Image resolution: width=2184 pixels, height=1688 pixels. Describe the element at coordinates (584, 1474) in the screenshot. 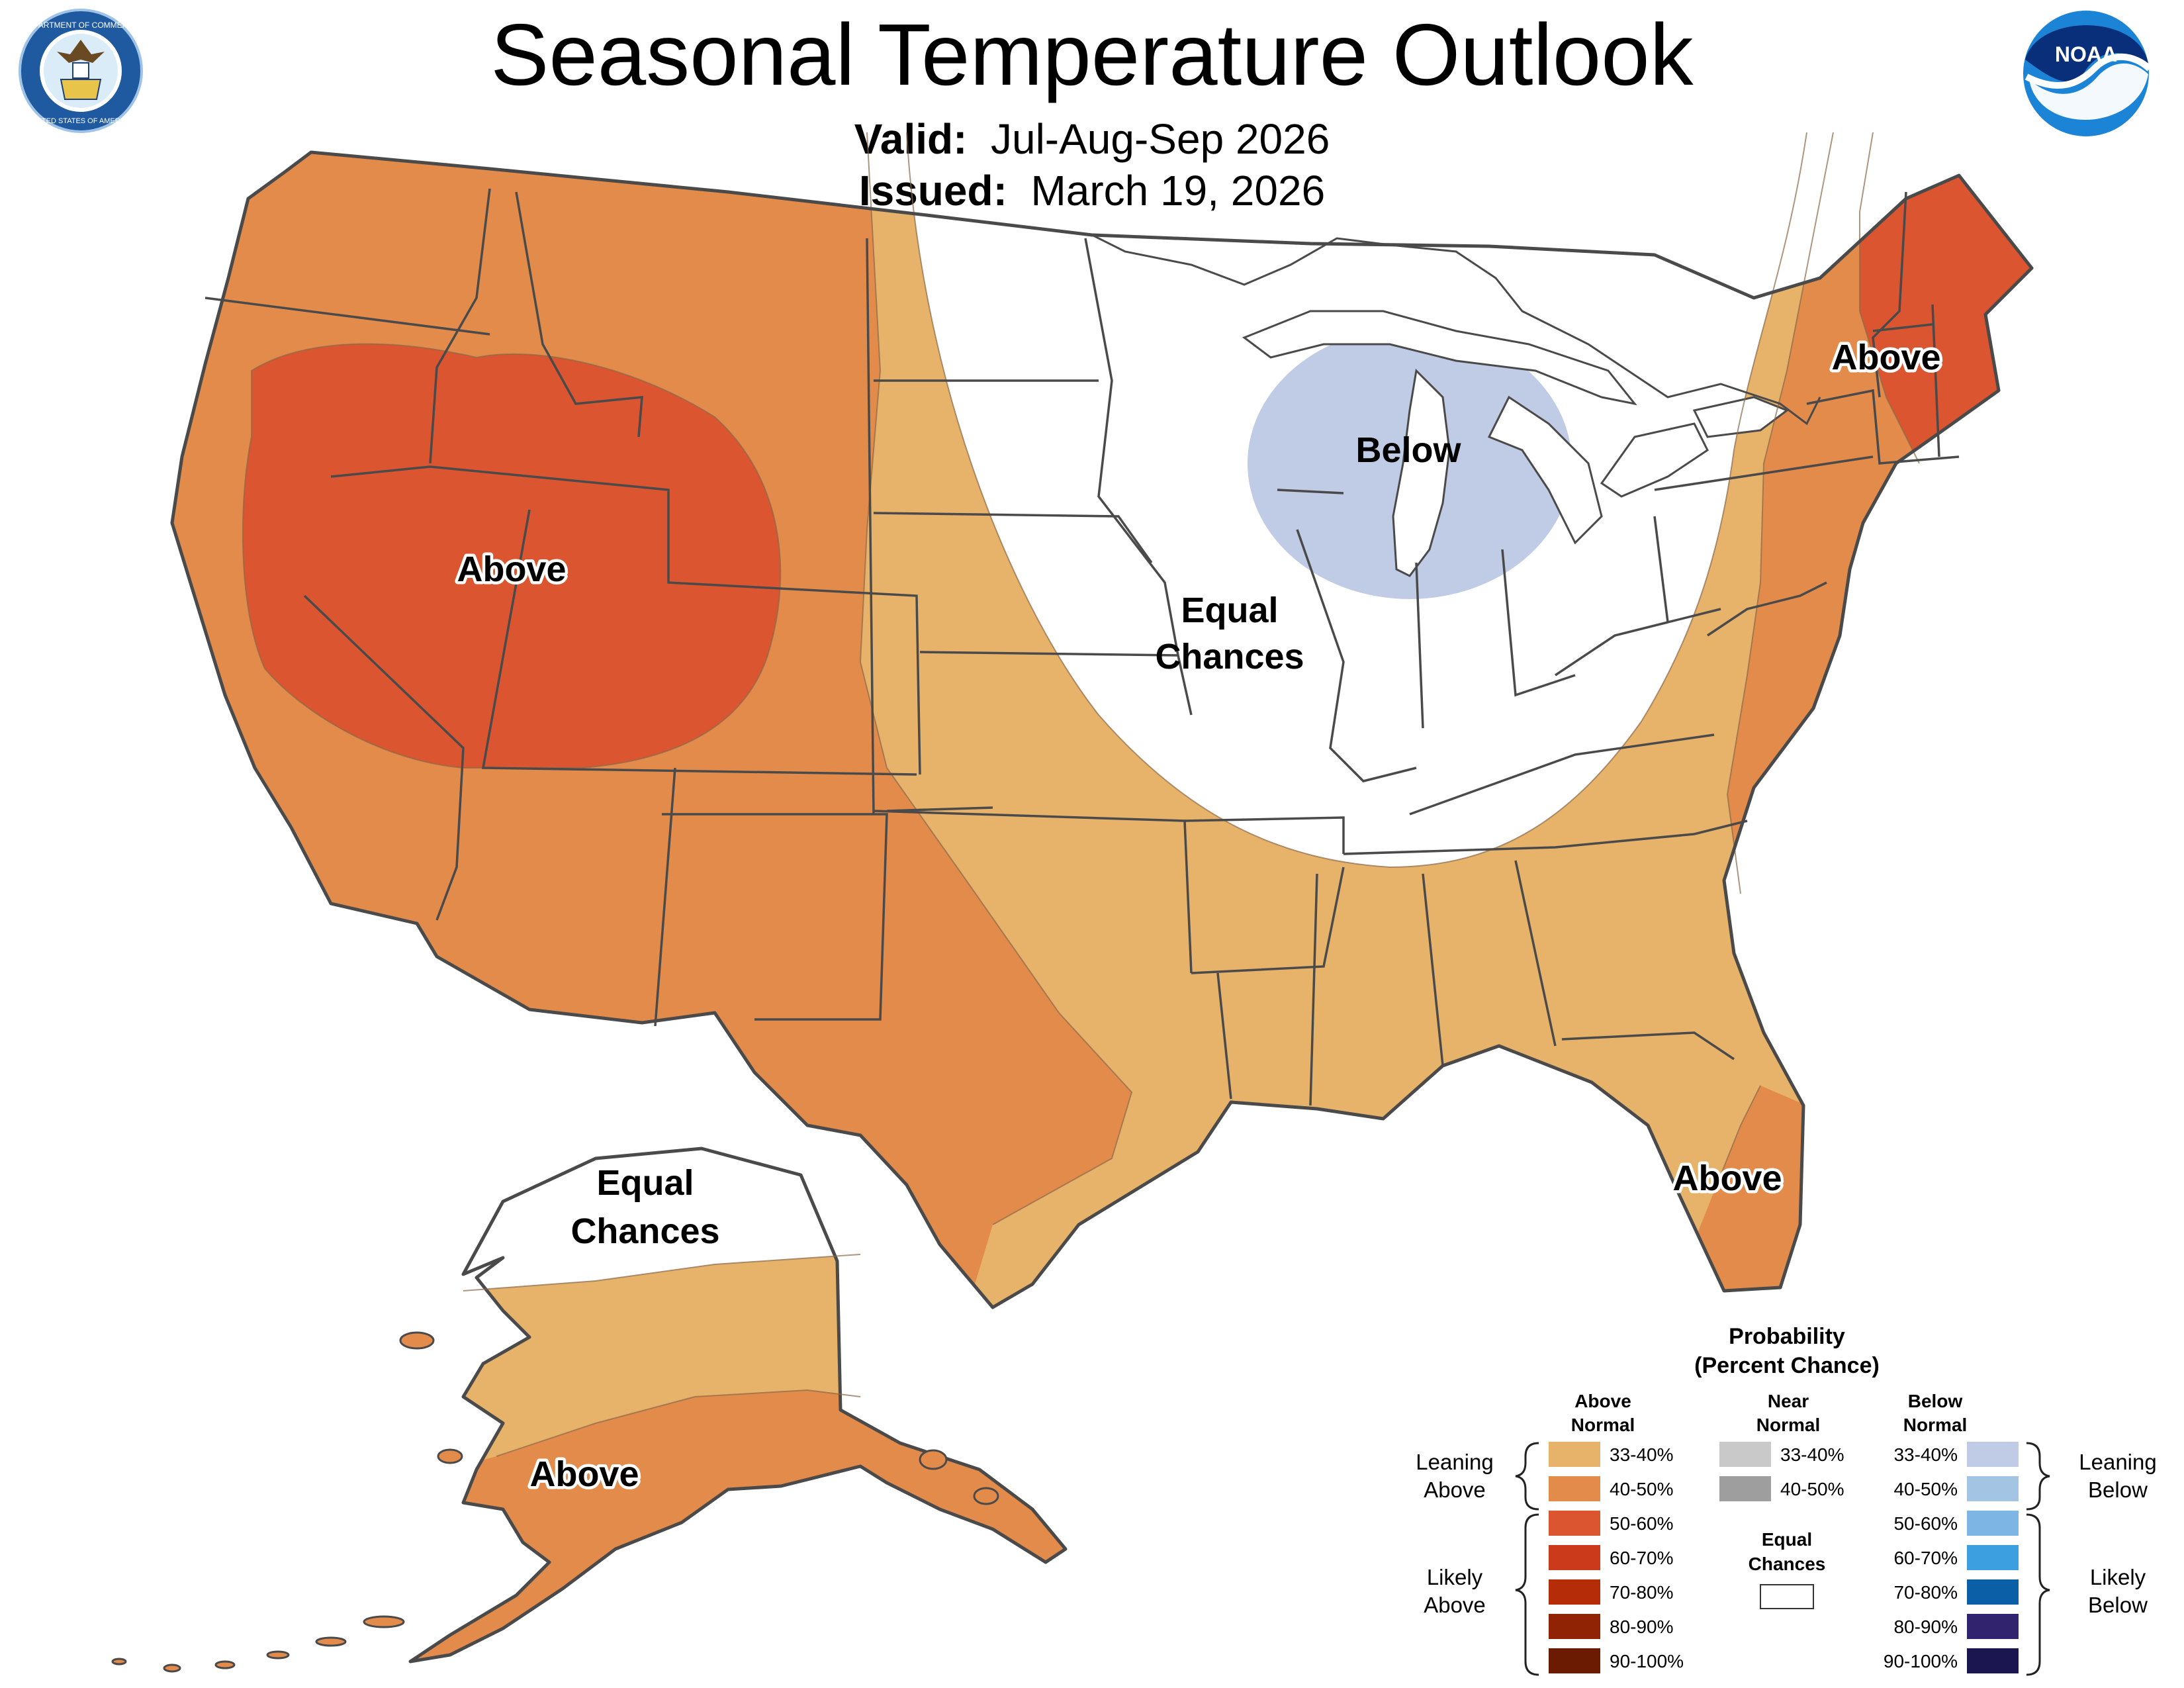

I see `label-alaska-above: Above` at that location.